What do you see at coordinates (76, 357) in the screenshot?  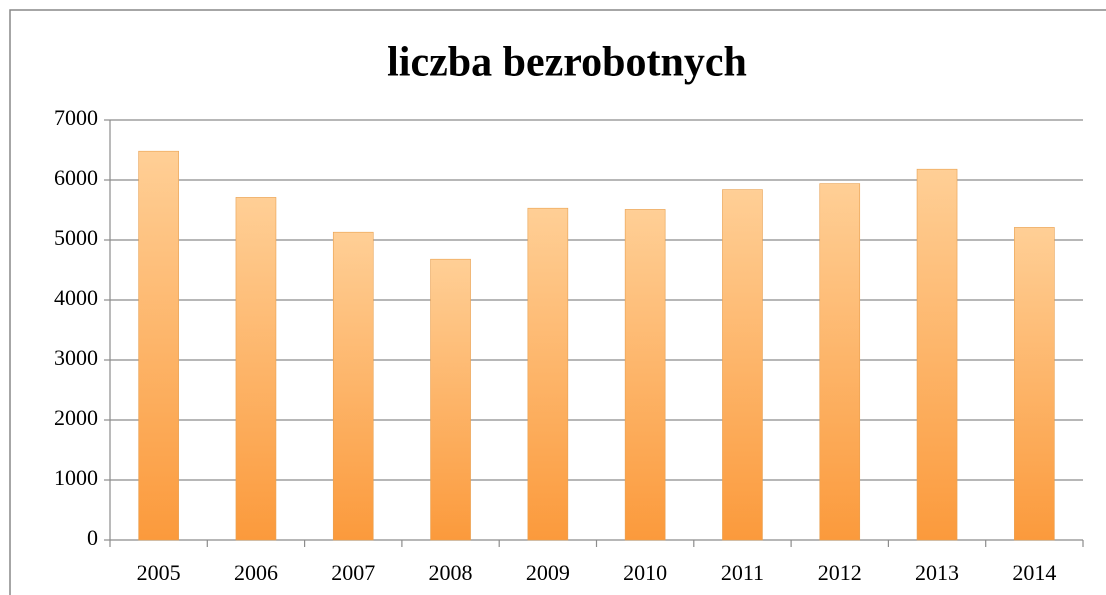 I see `y-tick-label: 3000` at bounding box center [76, 357].